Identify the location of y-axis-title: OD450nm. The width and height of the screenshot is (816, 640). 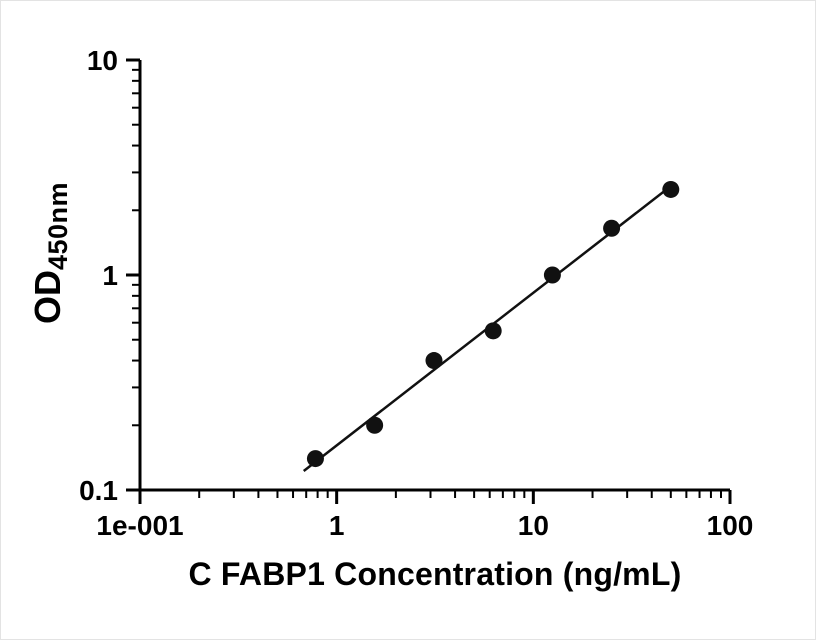
(49, 253).